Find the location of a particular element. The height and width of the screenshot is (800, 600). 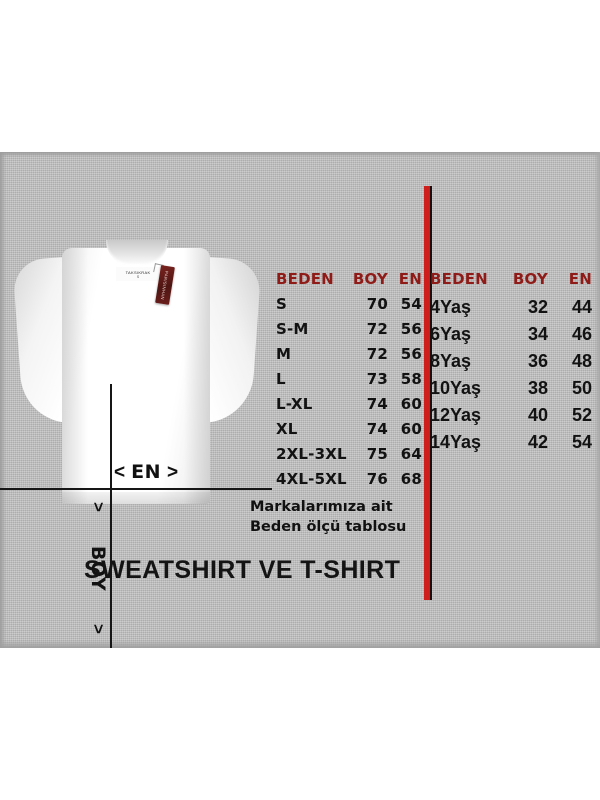

cell-boy: 40 is located at coordinates (537, 415).